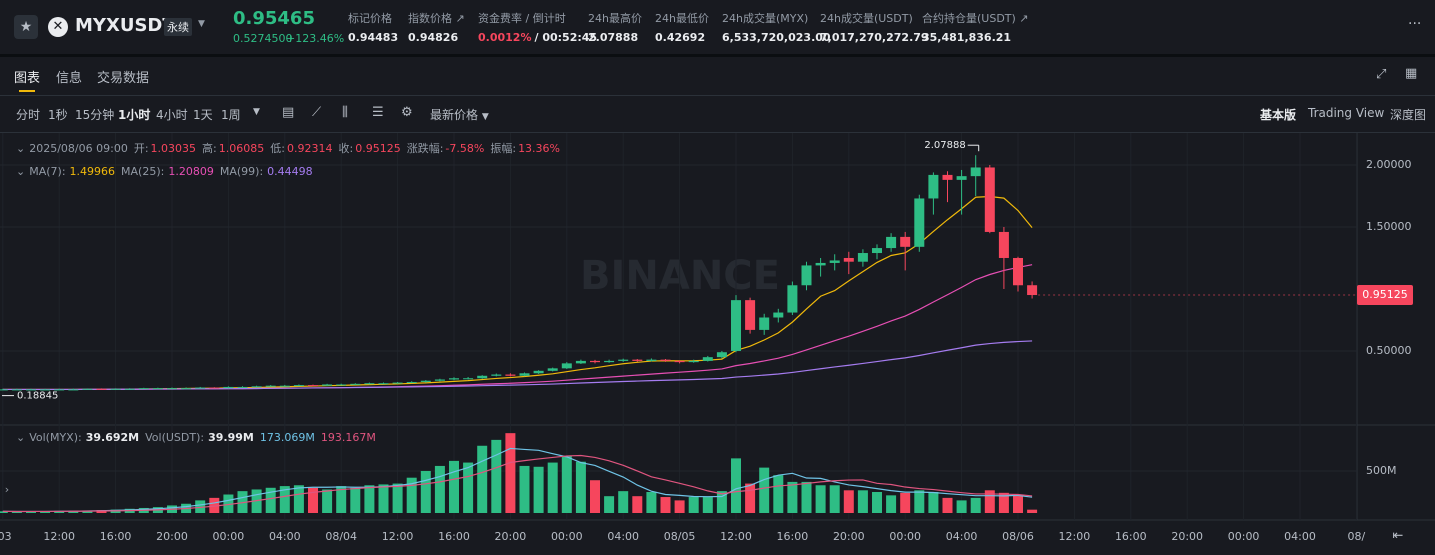 This screenshot has height=555, width=1435. What do you see at coordinates (682, 18) in the screenshot?
I see `stat-label: 24h最低价` at bounding box center [682, 18].